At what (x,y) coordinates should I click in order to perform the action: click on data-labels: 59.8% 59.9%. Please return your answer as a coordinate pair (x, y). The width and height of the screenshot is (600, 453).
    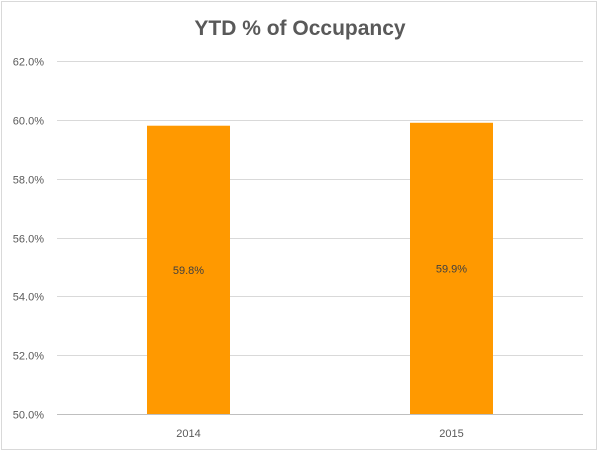
    Looking at the image, I should click on (320, 269).